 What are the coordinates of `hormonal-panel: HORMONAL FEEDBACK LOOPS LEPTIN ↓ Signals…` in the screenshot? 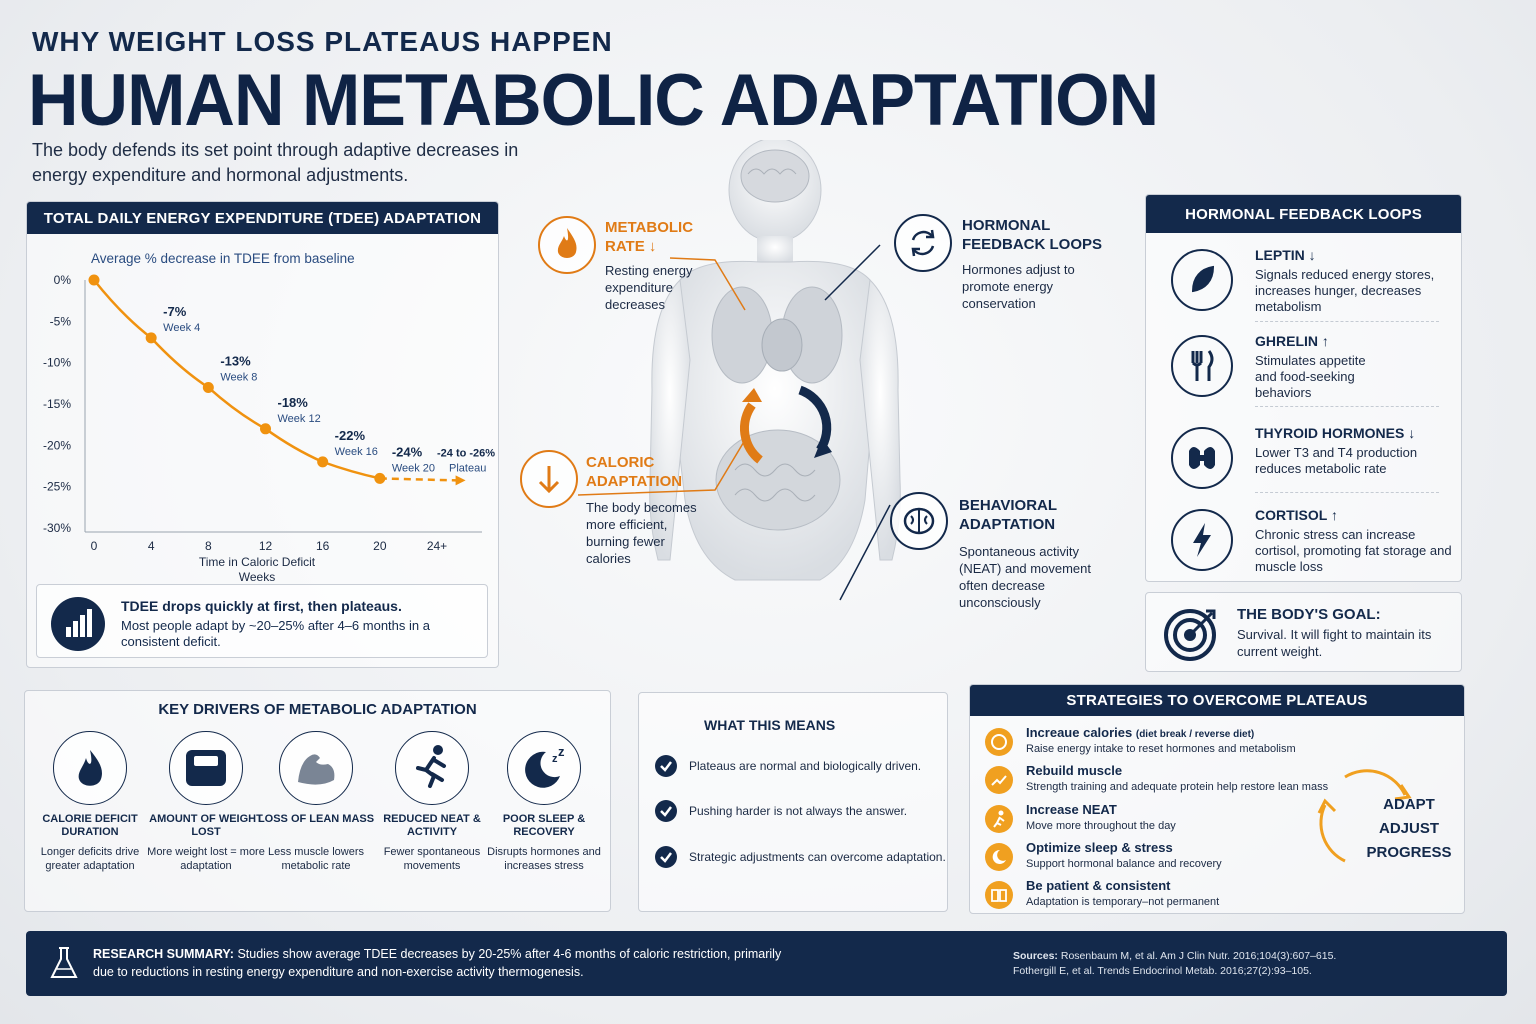 It's located at (1303, 388).